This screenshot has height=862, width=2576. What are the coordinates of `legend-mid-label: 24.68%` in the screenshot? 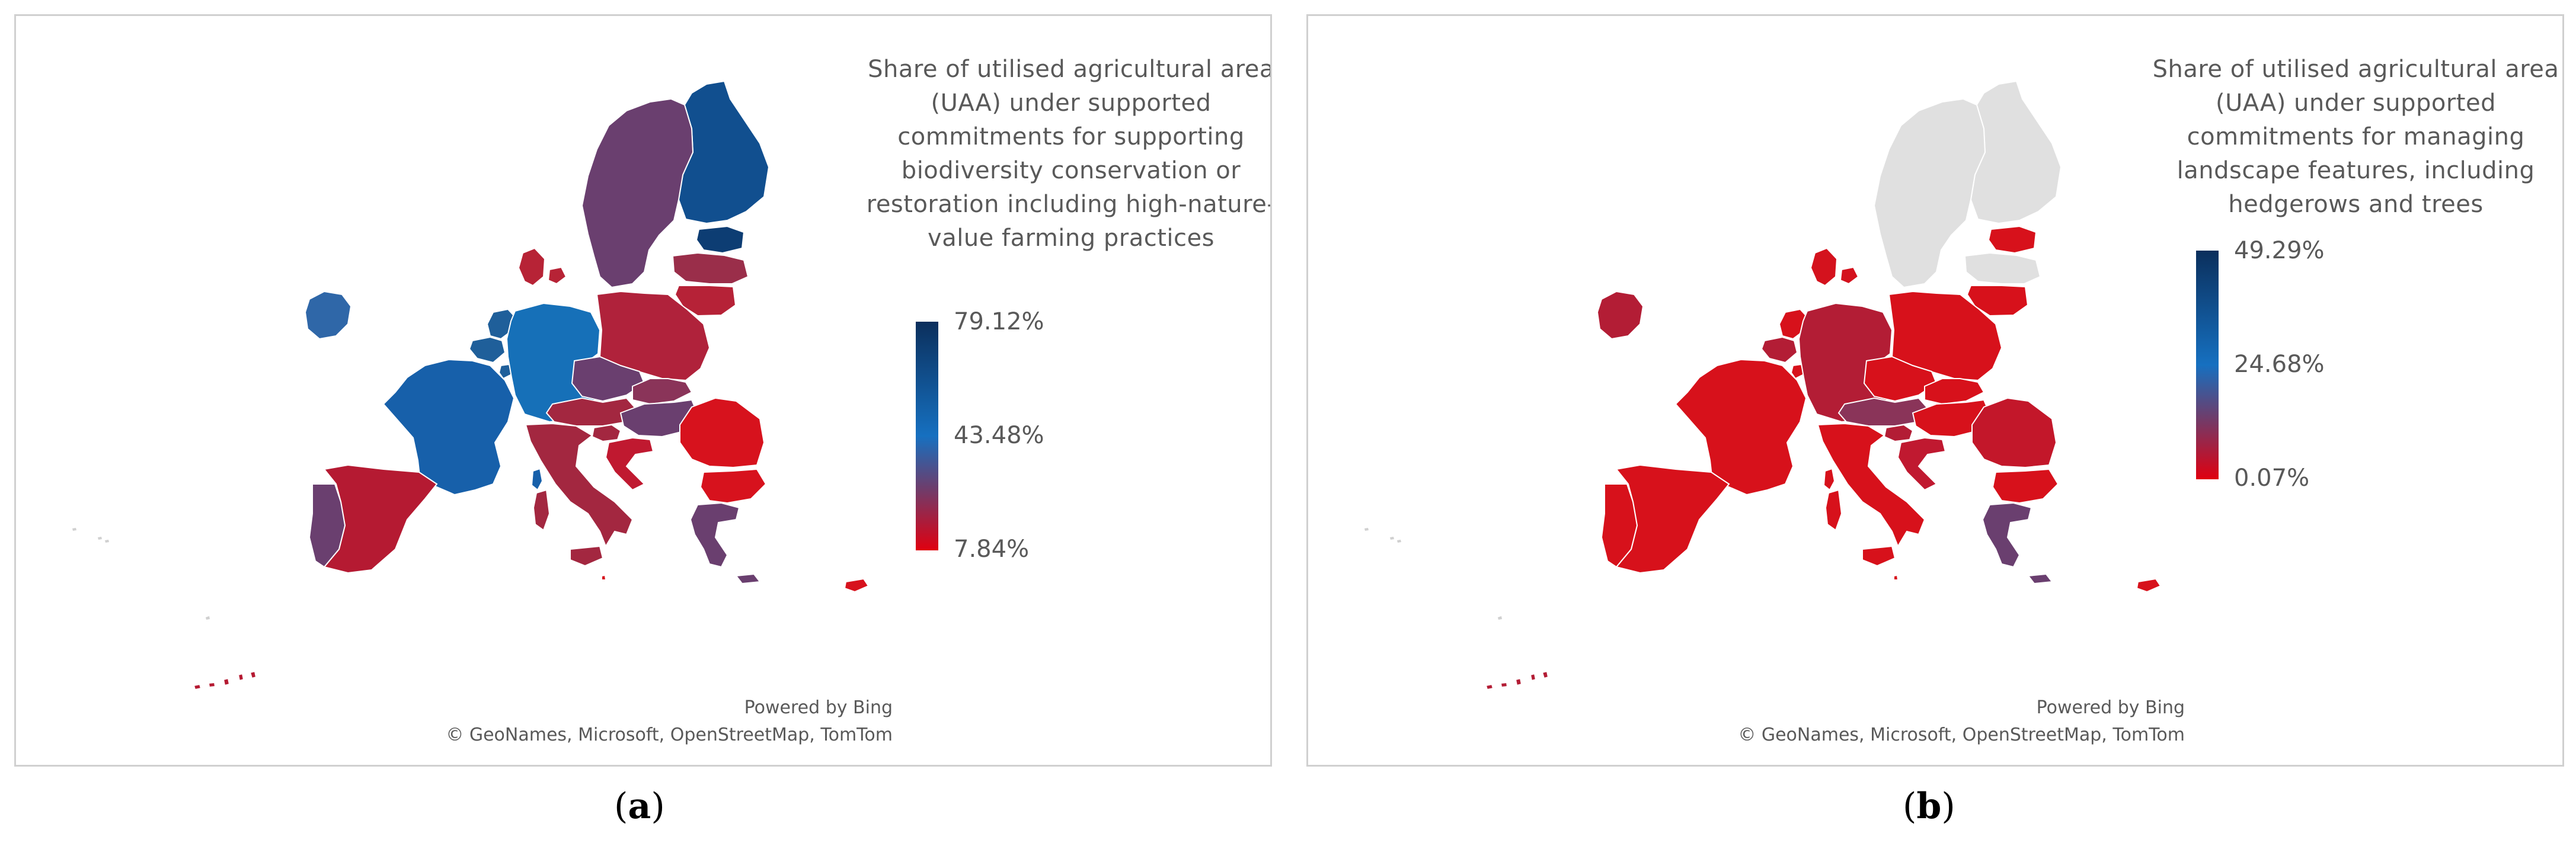 It's located at (2279, 364).